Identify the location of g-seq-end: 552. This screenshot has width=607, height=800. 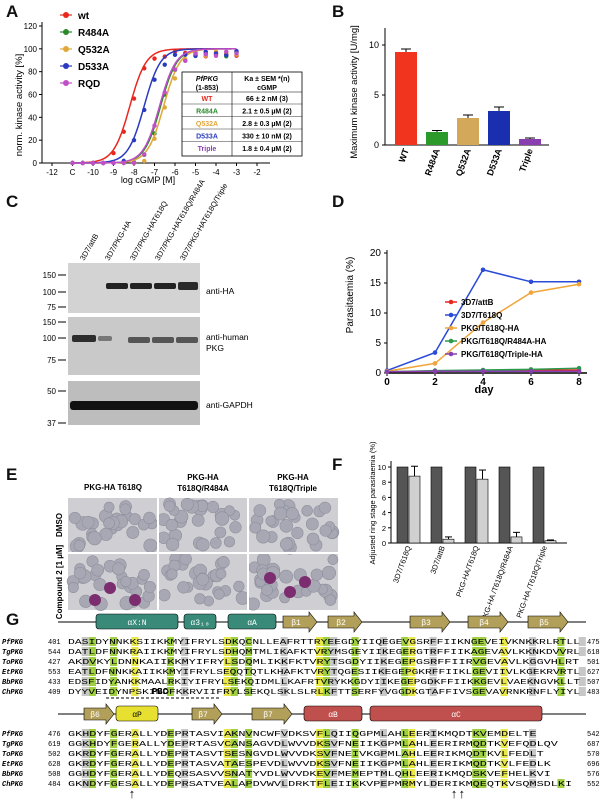
(593, 785).